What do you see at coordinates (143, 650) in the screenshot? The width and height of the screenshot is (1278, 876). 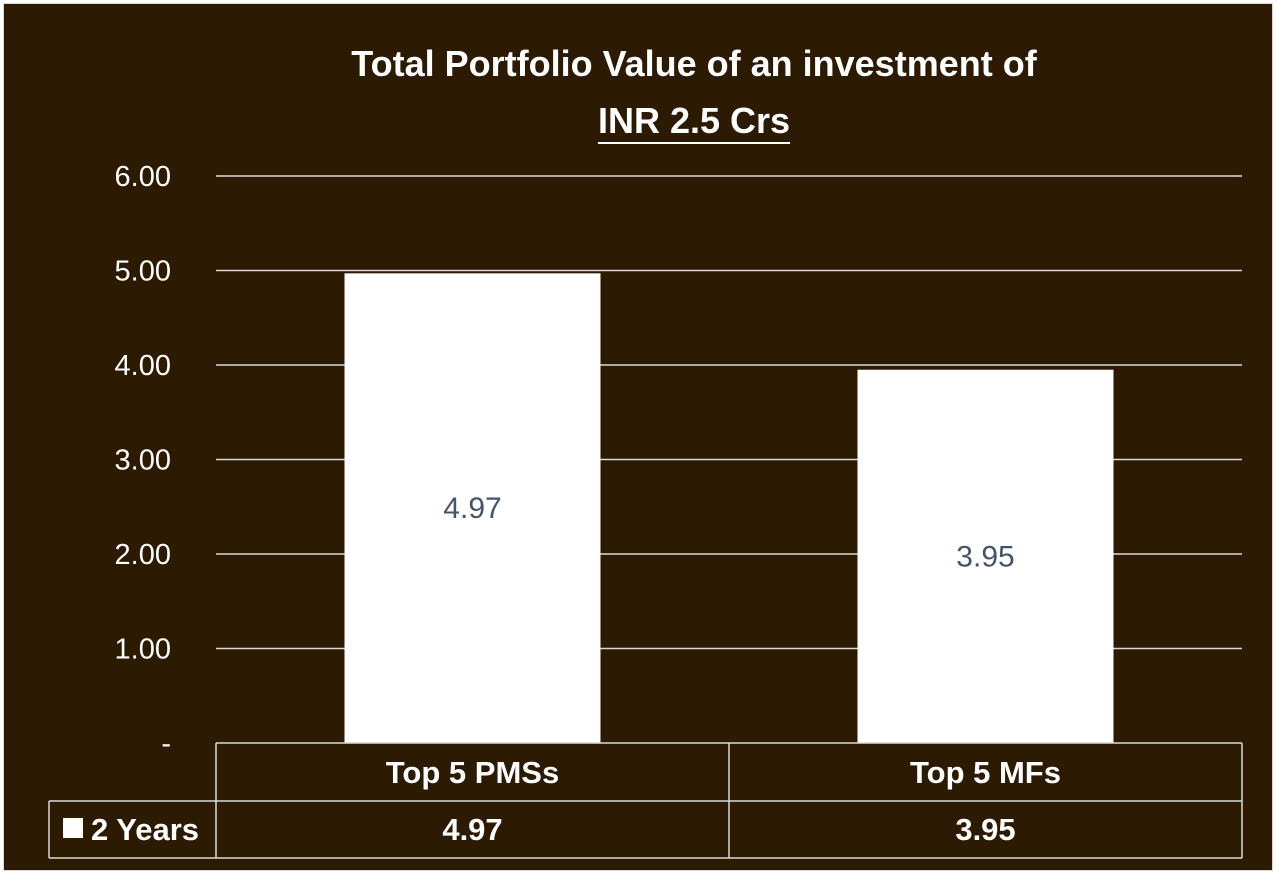 I see `y-tick-label: 1.00` at bounding box center [143, 650].